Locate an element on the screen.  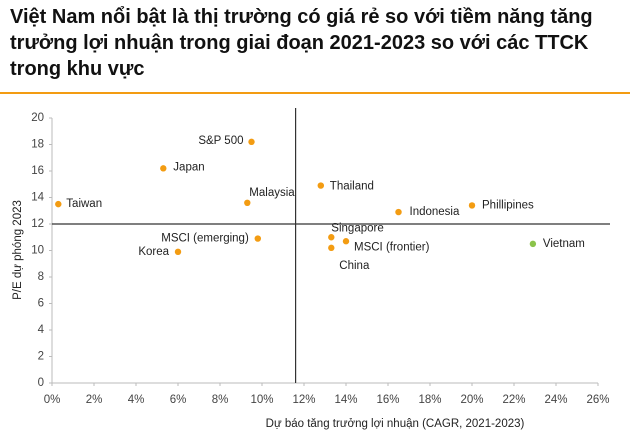
x-tick-label: 20% is located at coordinates (471, 400).